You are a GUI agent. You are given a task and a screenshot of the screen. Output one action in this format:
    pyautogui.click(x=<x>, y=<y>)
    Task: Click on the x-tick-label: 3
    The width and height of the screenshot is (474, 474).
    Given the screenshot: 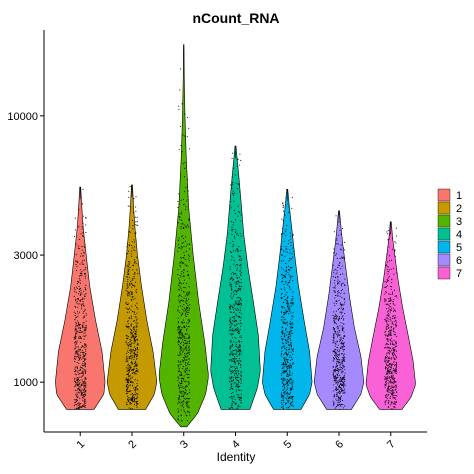 What is the action you would take?
    pyautogui.click(x=184, y=444)
    